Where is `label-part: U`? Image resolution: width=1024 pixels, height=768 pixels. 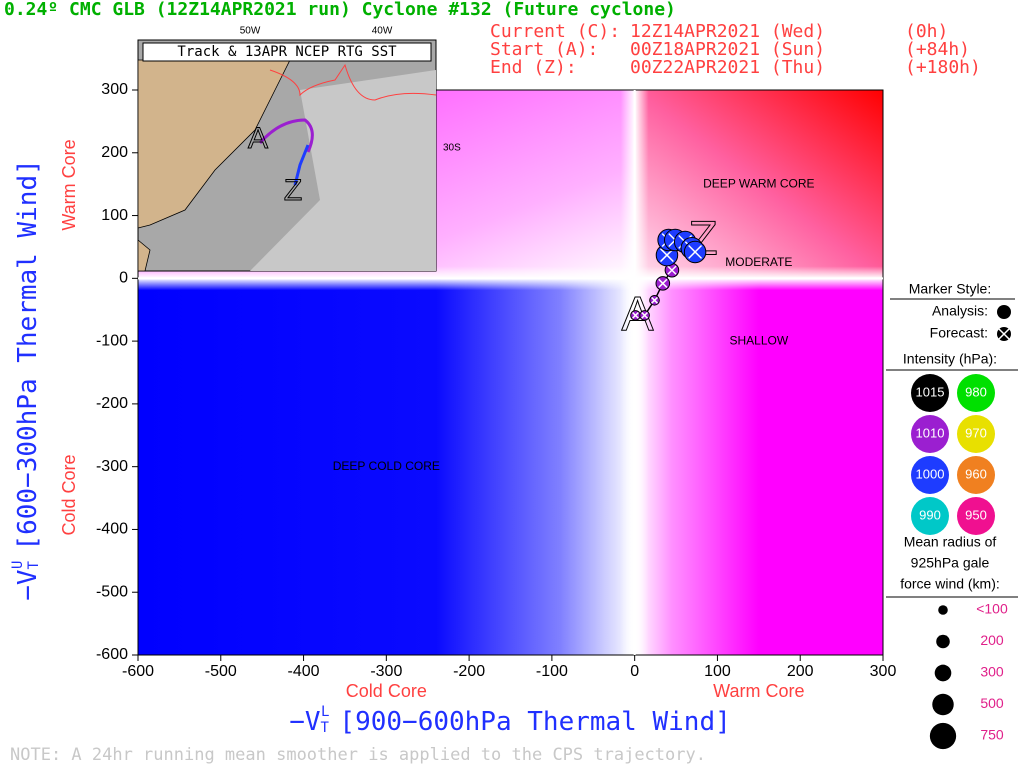 label-part: U is located at coordinates (18, 565).